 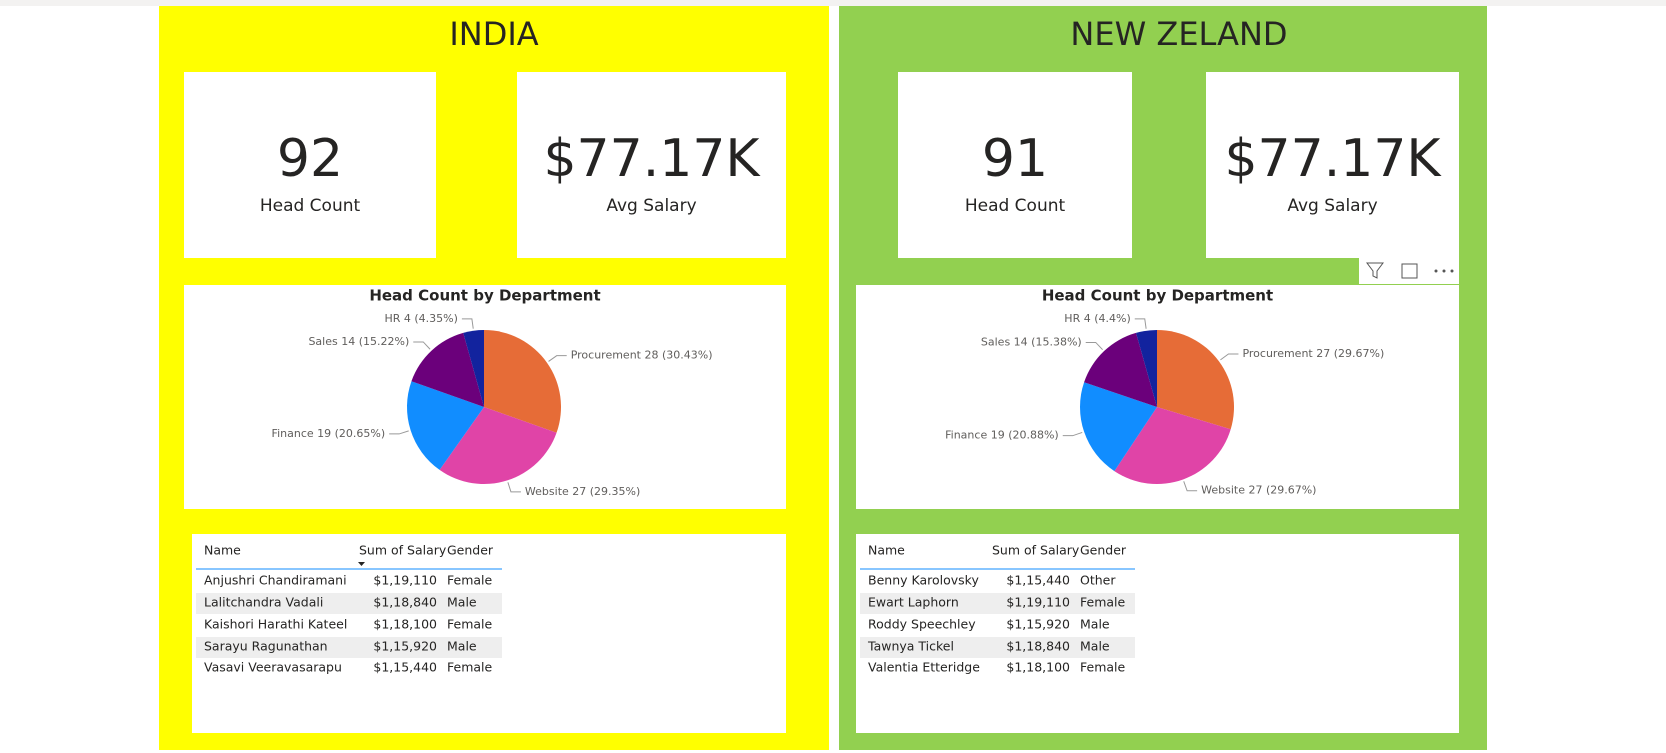 What do you see at coordinates (1258, 490) in the screenshot?
I see `slice-label: Website 27 (29.67%)` at bounding box center [1258, 490].